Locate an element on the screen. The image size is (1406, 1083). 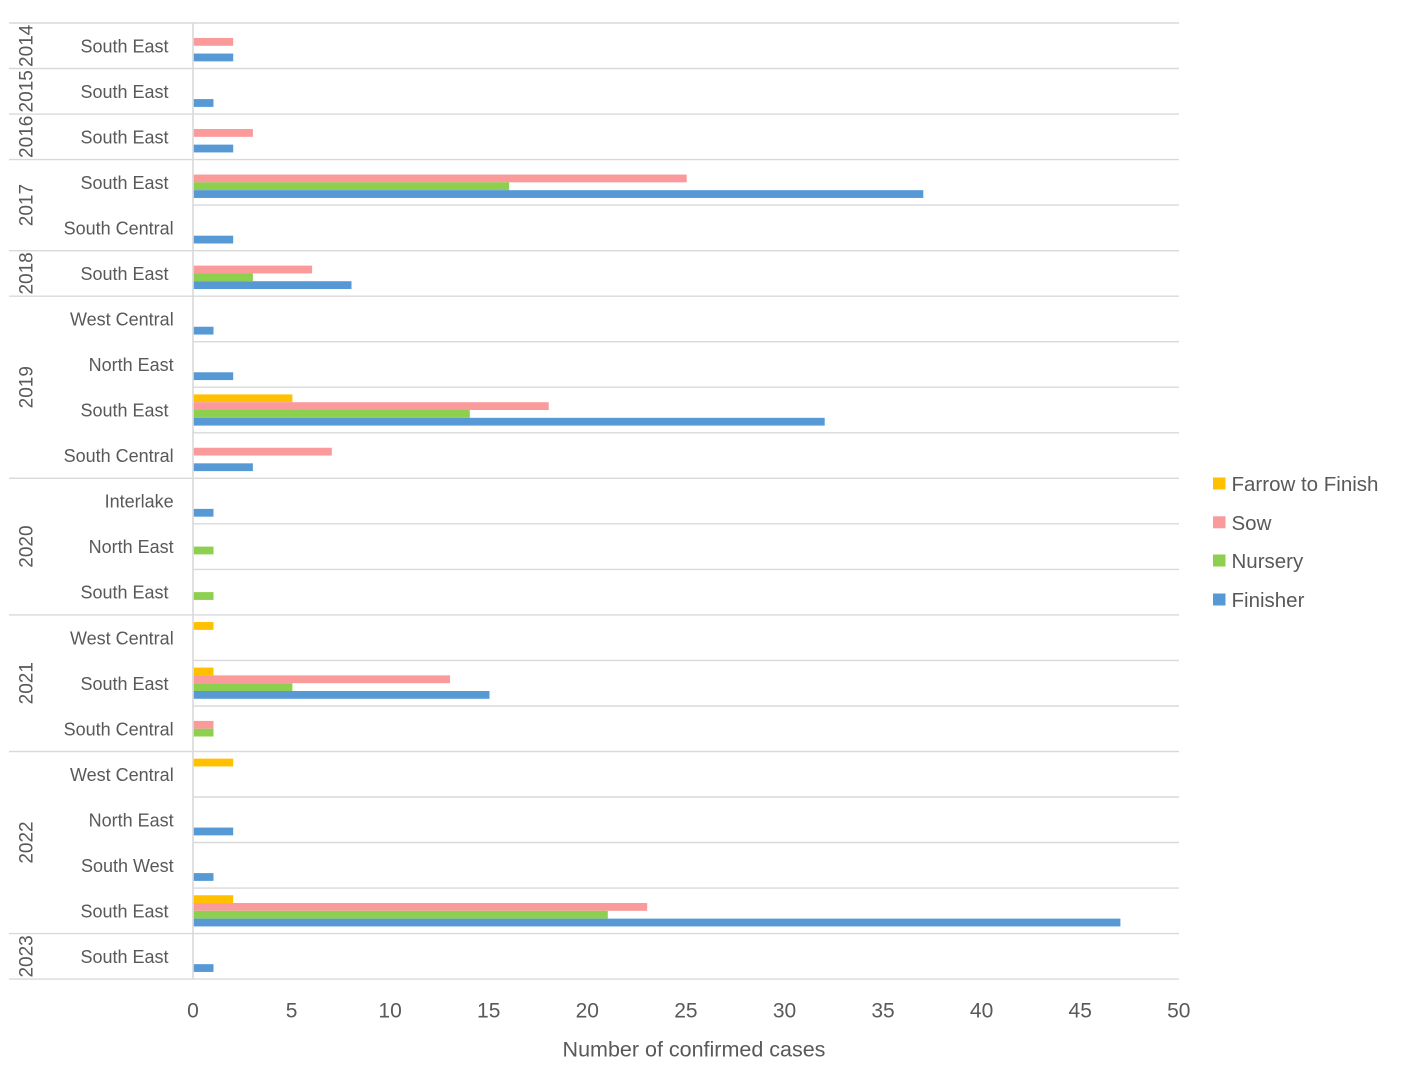
svg-text: 2019 is located at coordinates (27, 387).